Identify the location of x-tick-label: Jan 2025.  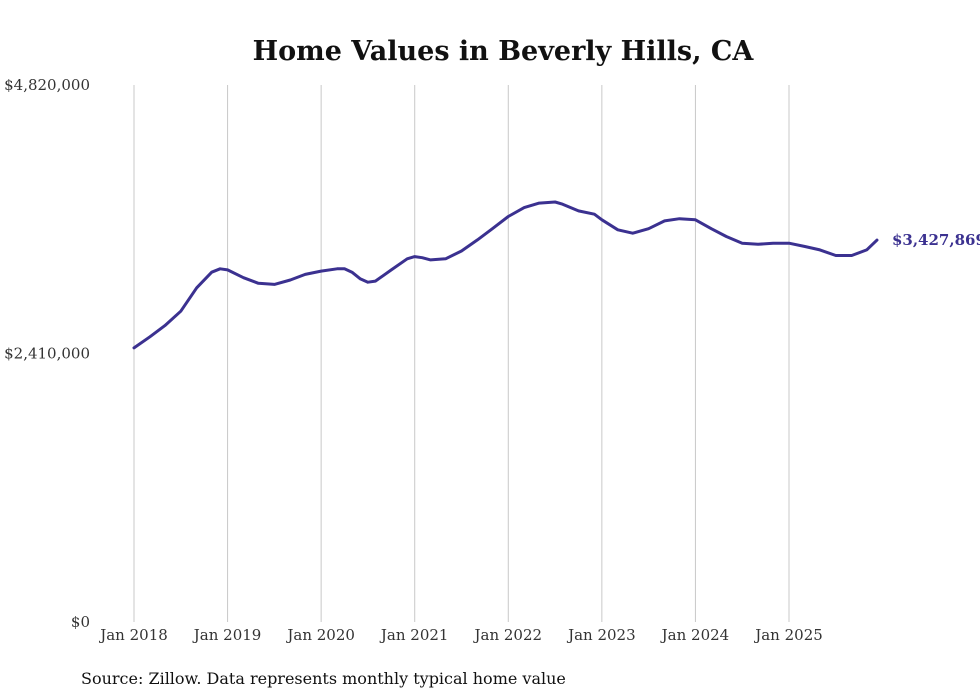
(788, 635).